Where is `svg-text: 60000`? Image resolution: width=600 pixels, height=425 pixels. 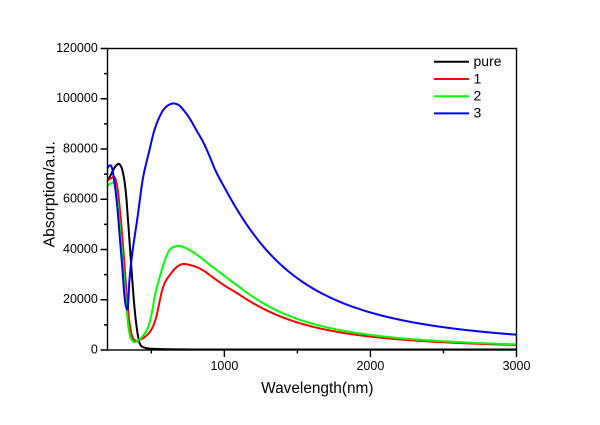 svg-text: 60000 is located at coordinates (80, 199).